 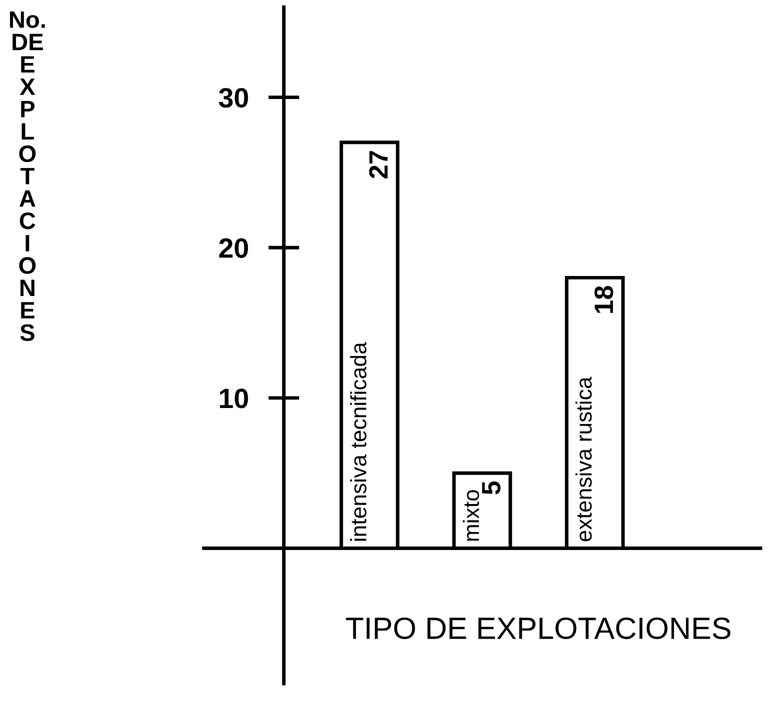 What do you see at coordinates (27, 176) in the screenshot?
I see `text: No. DE EXPLOTACIONES` at bounding box center [27, 176].